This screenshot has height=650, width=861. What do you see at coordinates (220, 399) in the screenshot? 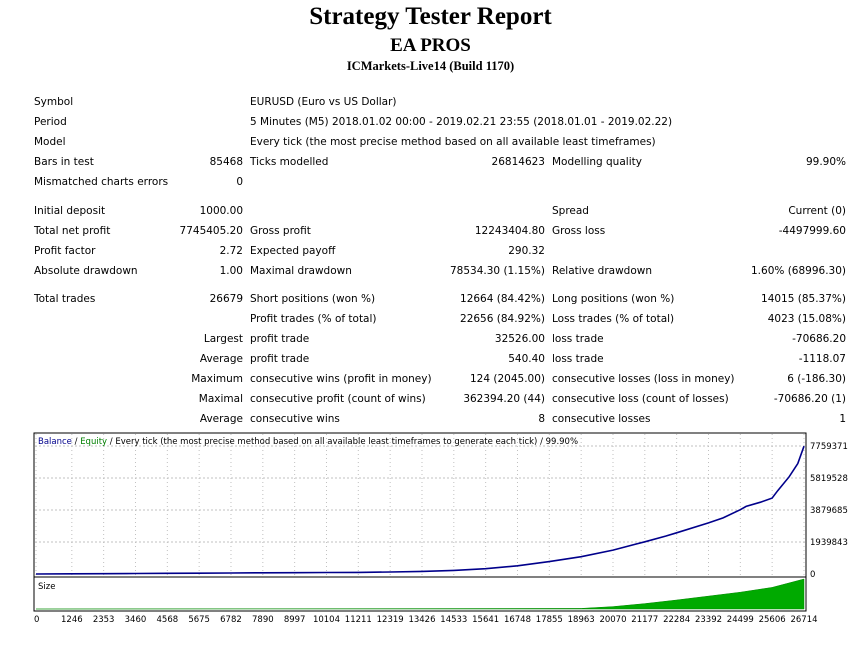
I see `maximal-prefix: Maximal` at bounding box center [220, 399].